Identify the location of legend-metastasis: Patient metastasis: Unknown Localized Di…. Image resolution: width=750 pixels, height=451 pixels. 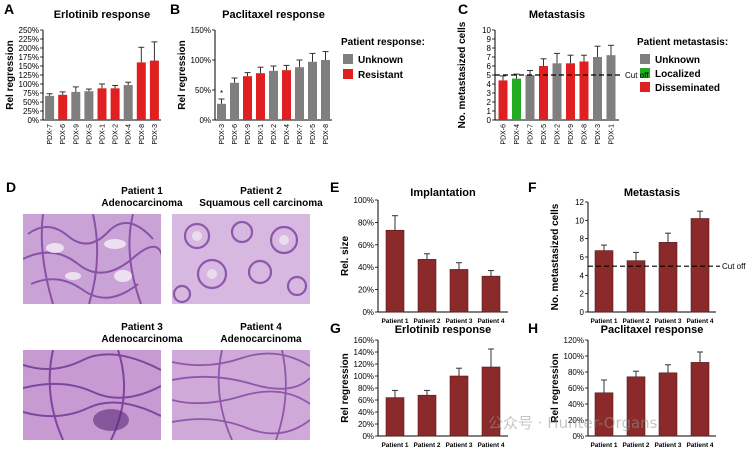
(682, 65).